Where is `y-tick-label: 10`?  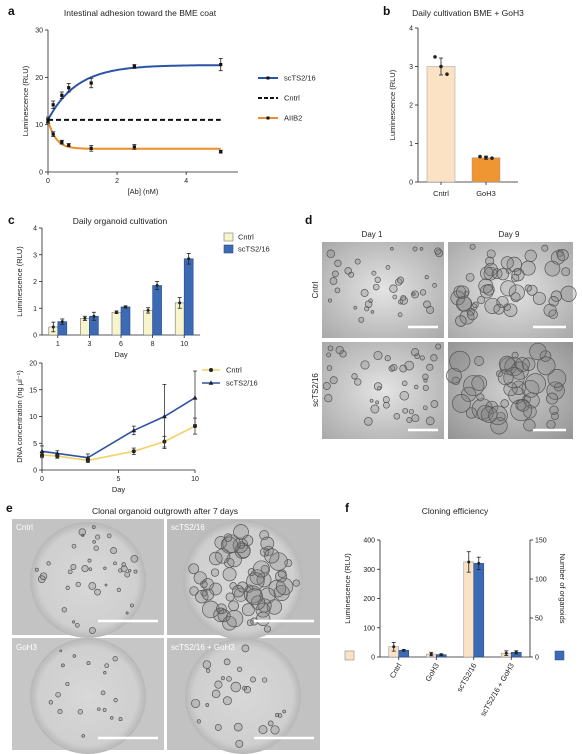
y-tick-label: 10 is located at coordinates (33, 417).